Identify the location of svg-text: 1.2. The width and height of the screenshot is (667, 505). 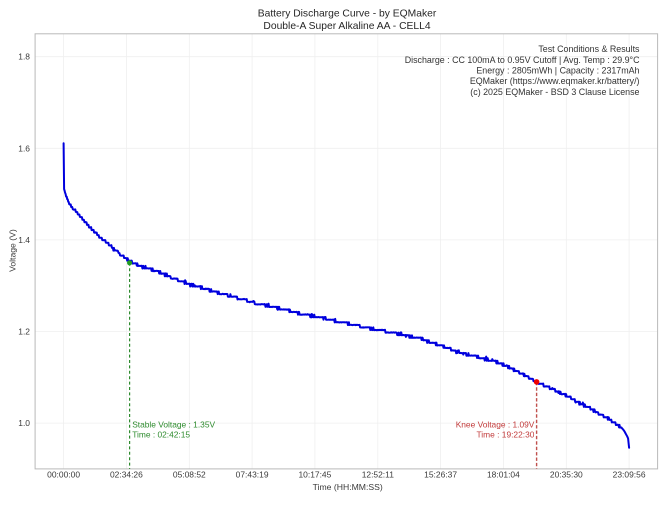
(24, 332).